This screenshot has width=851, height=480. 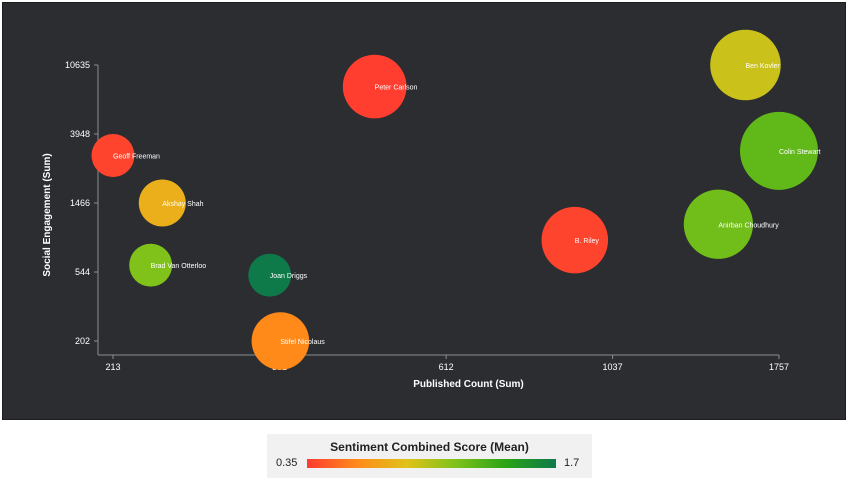 What do you see at coordinates (748, 225) in the screenshot?
I see `bubble-label: Anirban Choudhury` at bounding box center [748, 225].